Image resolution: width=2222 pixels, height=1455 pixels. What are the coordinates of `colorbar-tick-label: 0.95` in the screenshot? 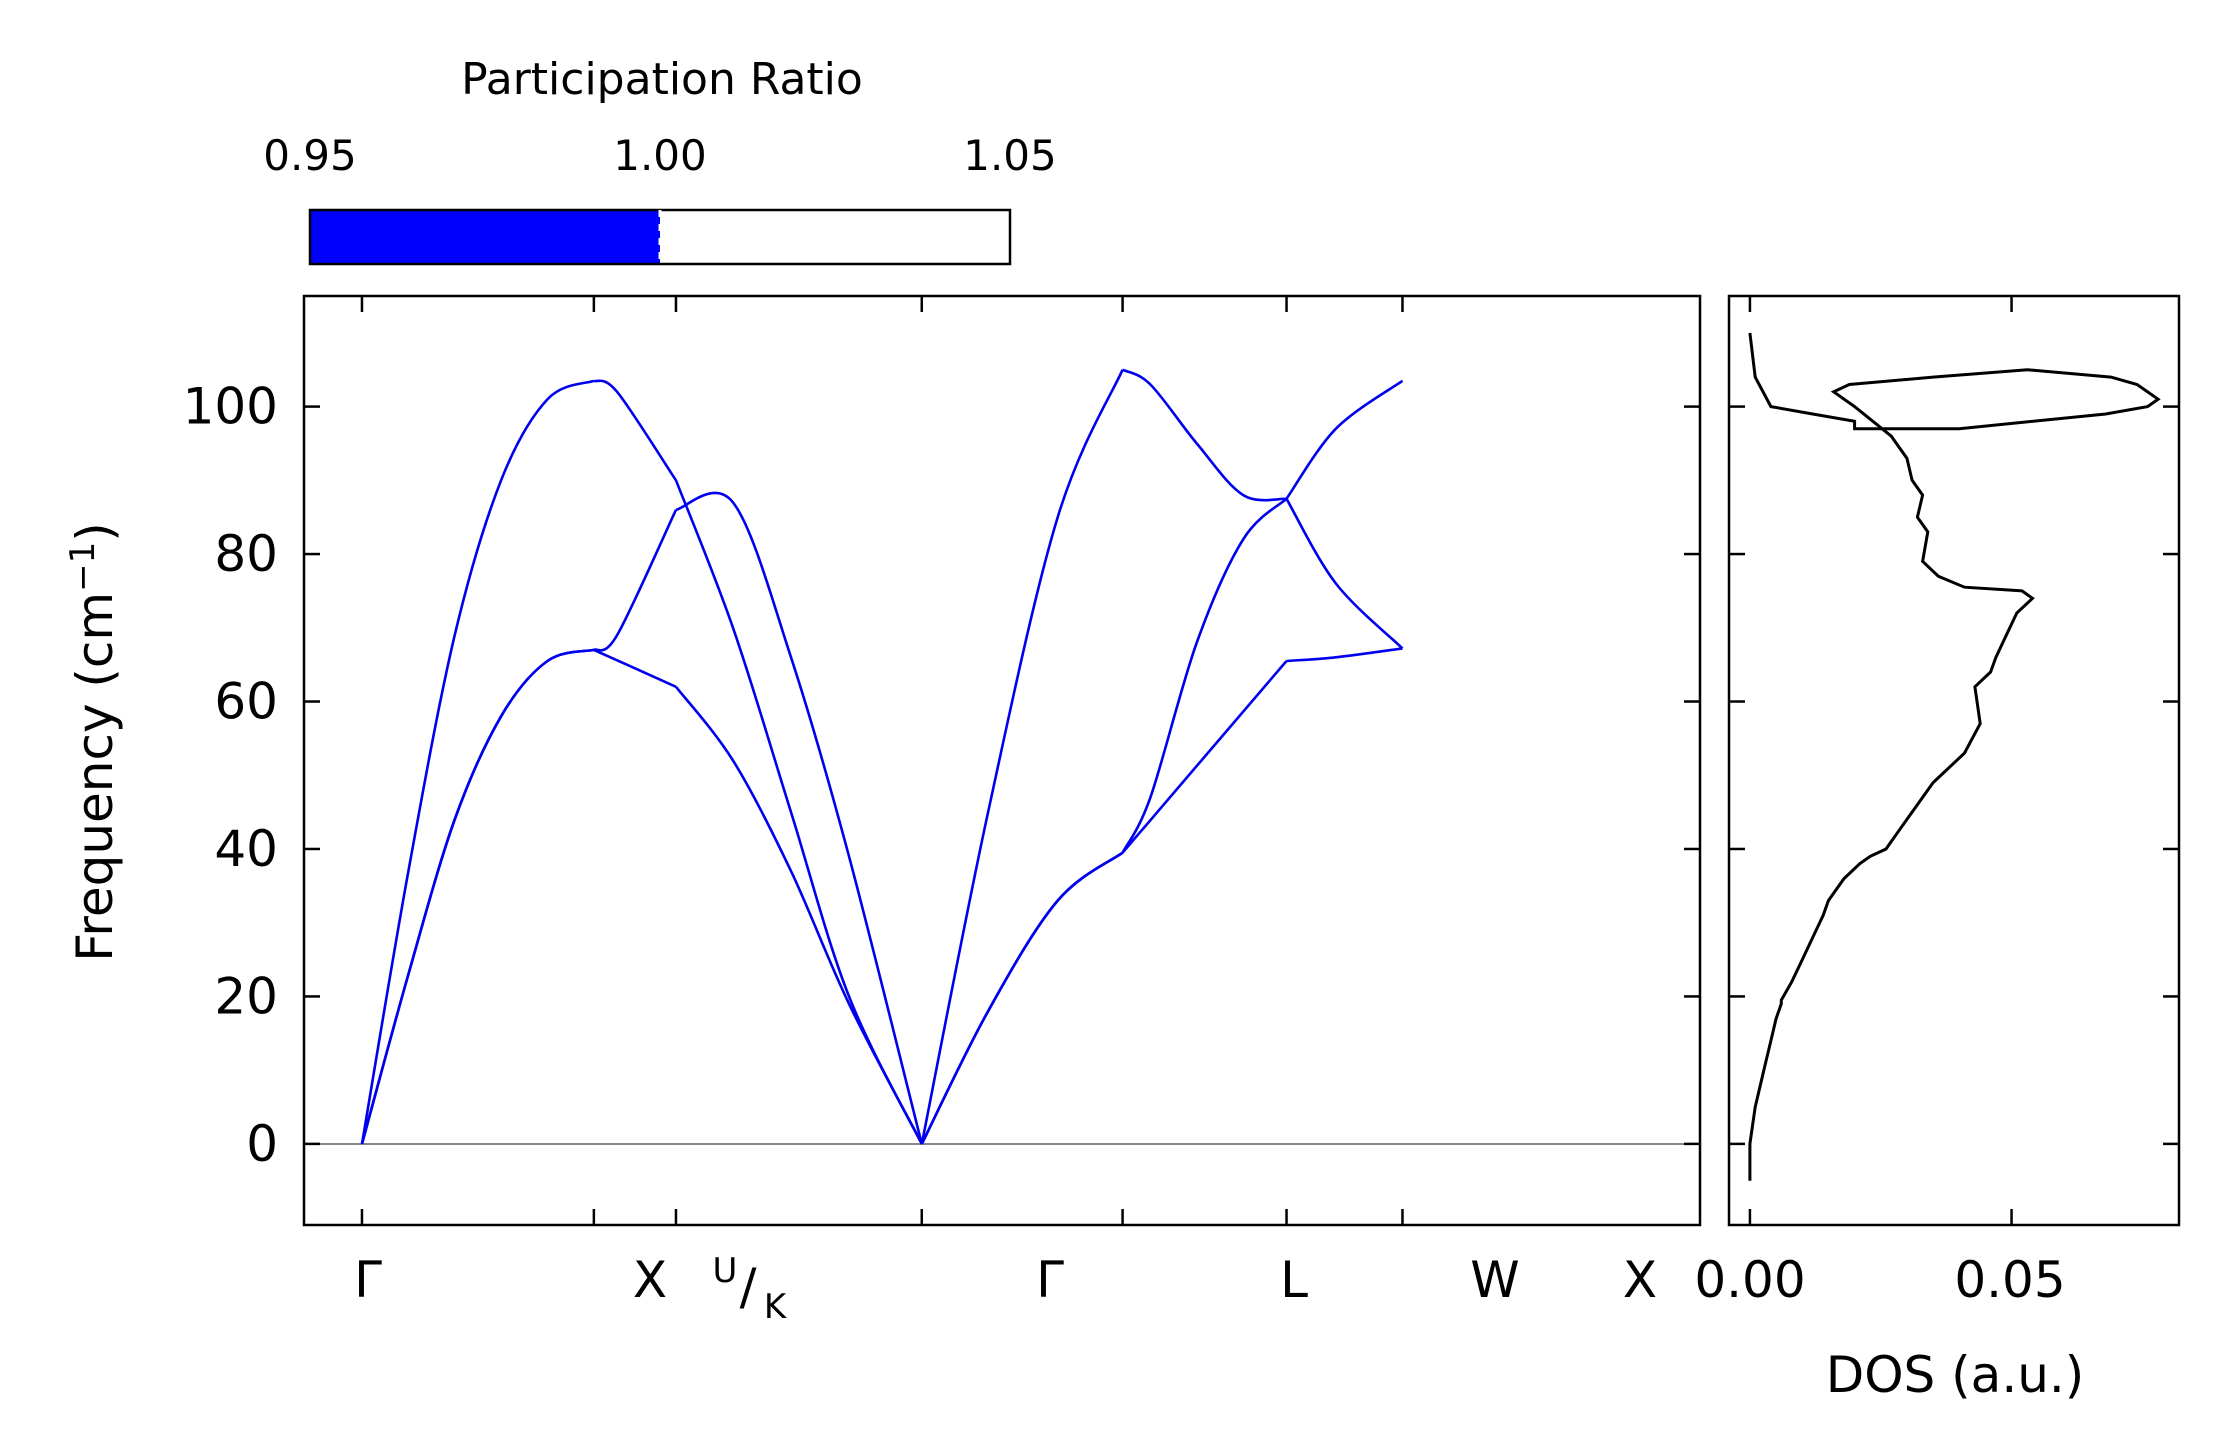 It's located at (310, 155).